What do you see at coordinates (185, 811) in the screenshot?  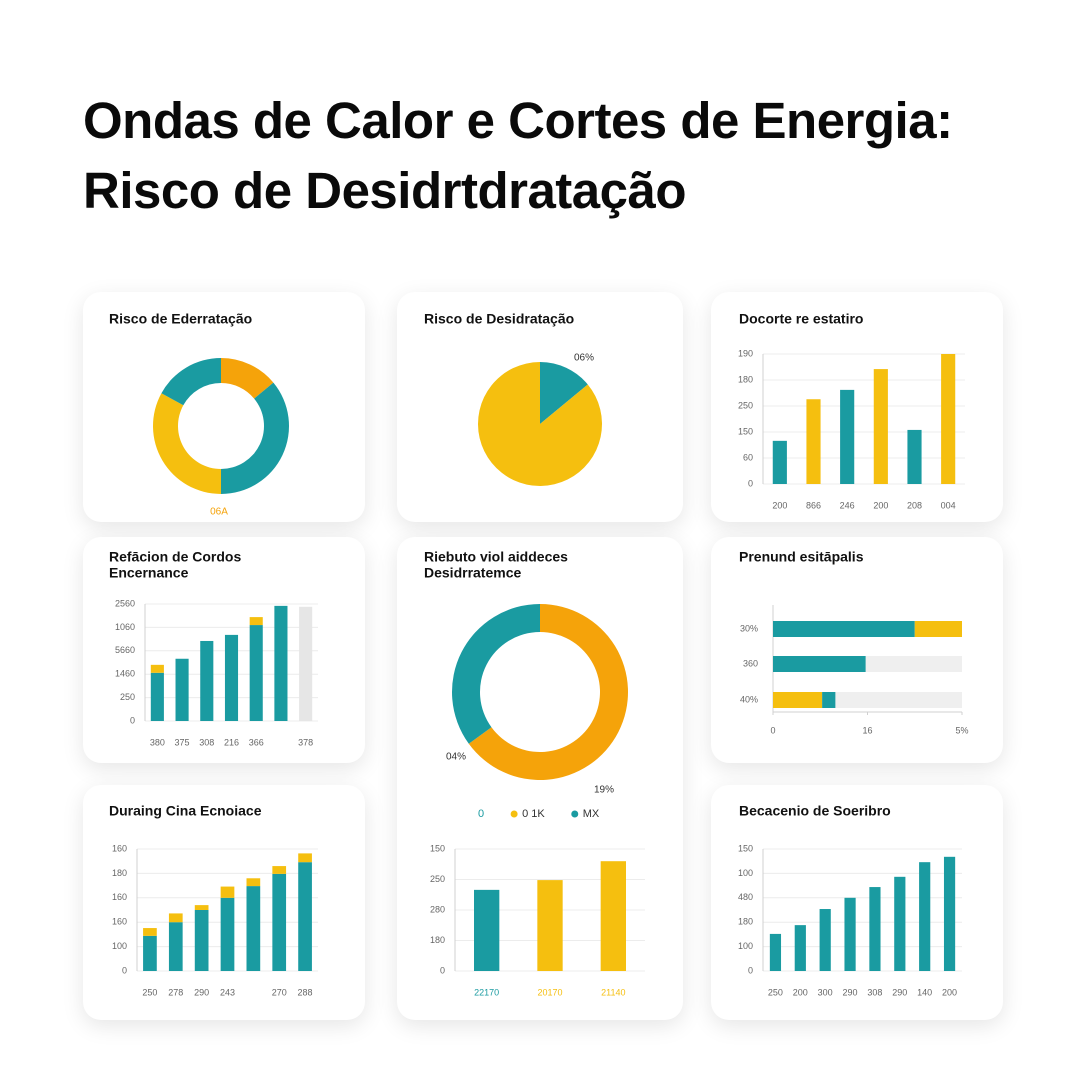 I see `card-title: Duraing Cina Ecnoiace` at bounding box center [185, 811].